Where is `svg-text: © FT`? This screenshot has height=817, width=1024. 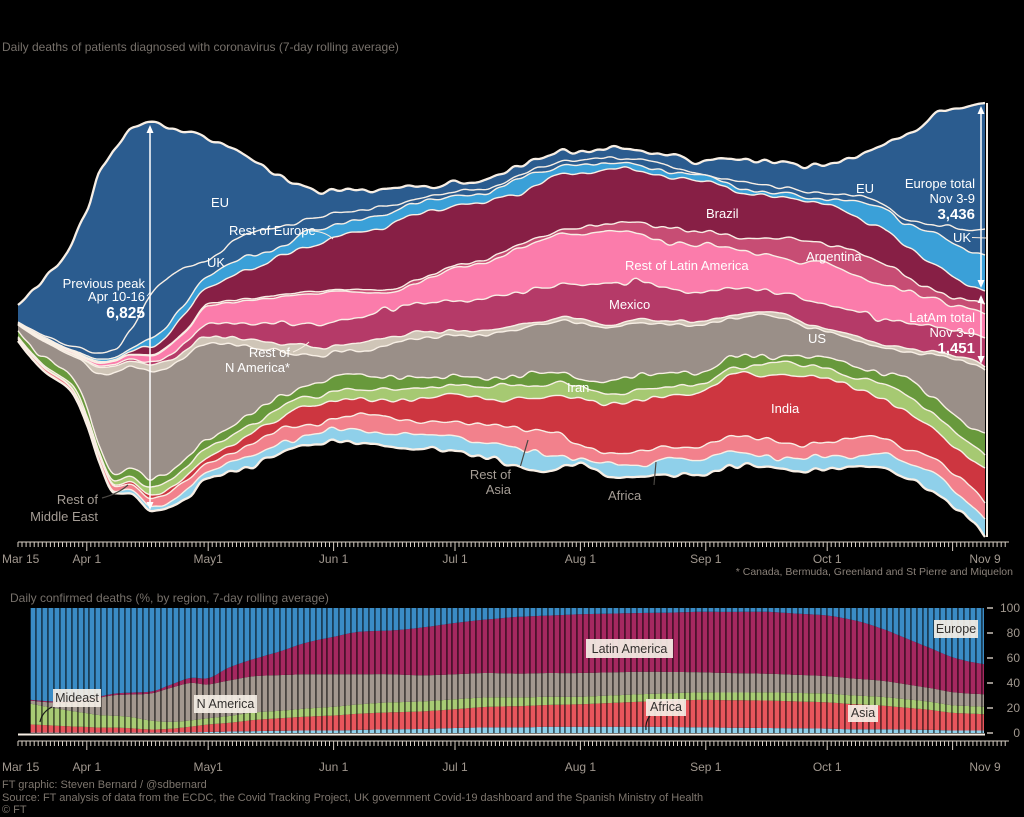
svg-text: © FT is located at coordinates (14, 810).